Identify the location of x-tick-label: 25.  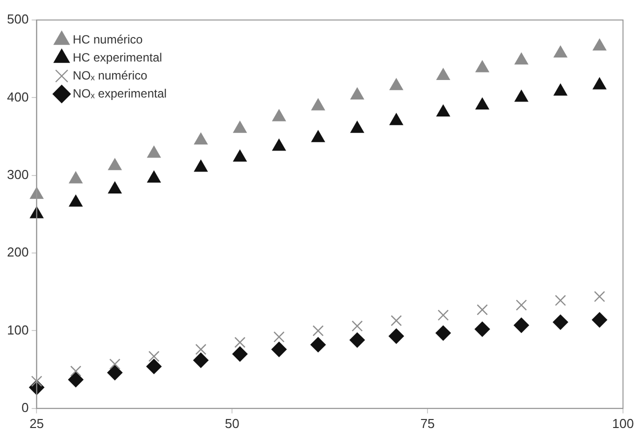
(36, 423).